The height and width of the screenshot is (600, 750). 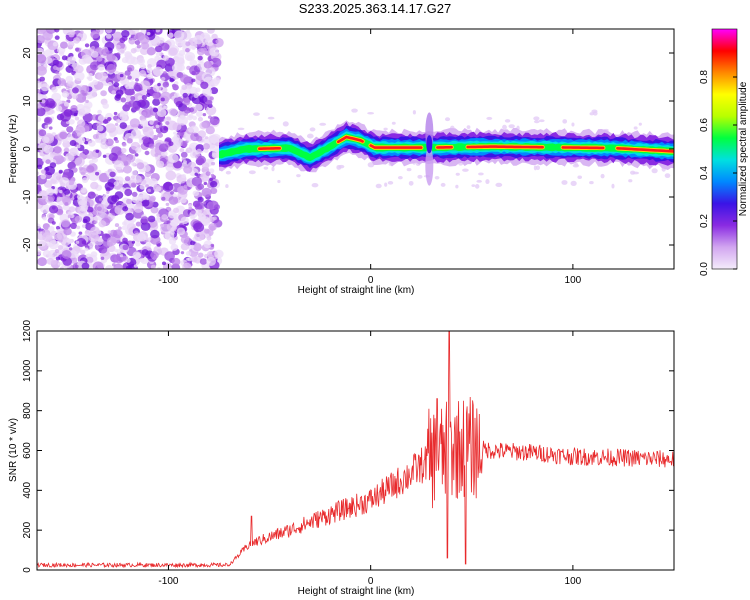 I want to click on colorbar-axis: 0.0 0.2 0.4 0.6 0.8, so click(x=718, y=152).